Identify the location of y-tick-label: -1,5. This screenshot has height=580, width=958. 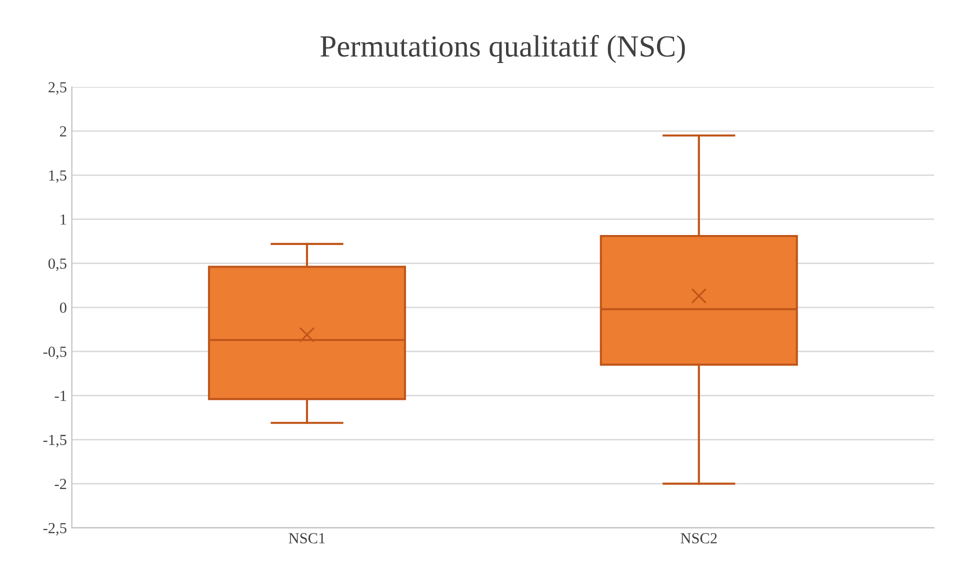
(54, 441).